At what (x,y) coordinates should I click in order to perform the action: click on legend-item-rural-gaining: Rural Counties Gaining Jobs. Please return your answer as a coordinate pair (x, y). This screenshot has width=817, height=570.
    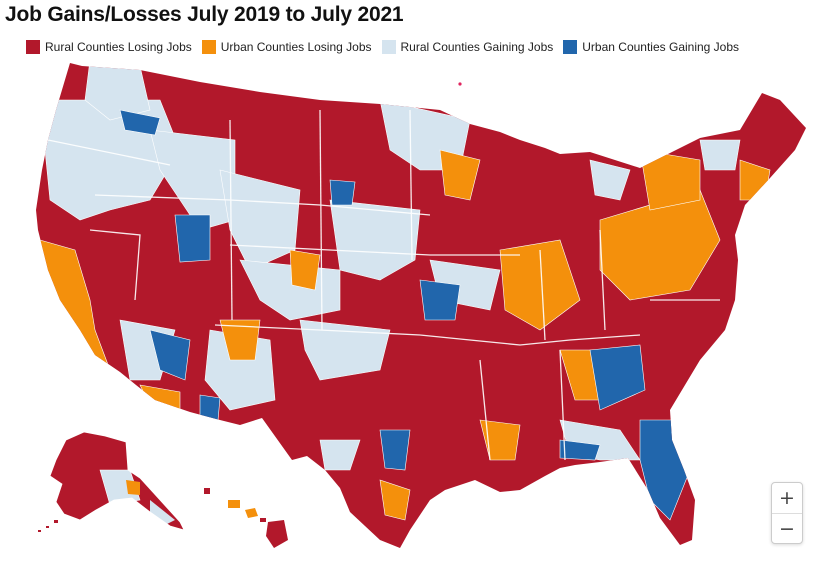
    Looking at the image, I should click on (467, 47).